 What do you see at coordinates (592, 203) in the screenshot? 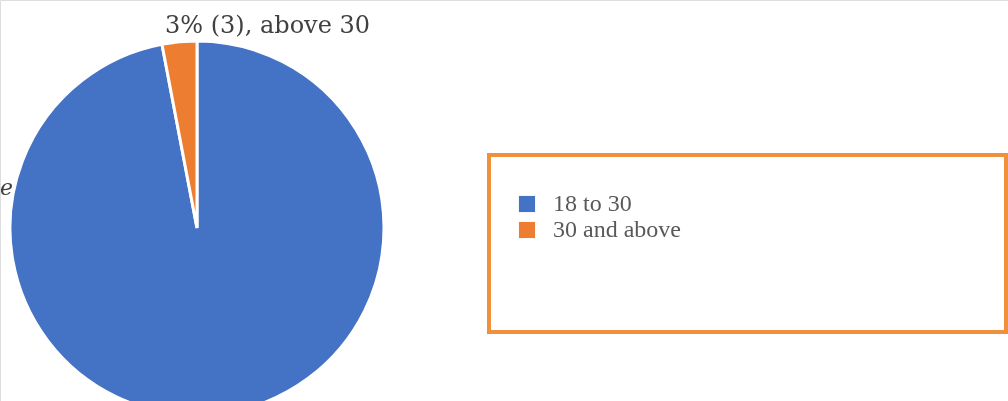
I see `legend-label: 18 to 30` at bounding box center [592, 203].